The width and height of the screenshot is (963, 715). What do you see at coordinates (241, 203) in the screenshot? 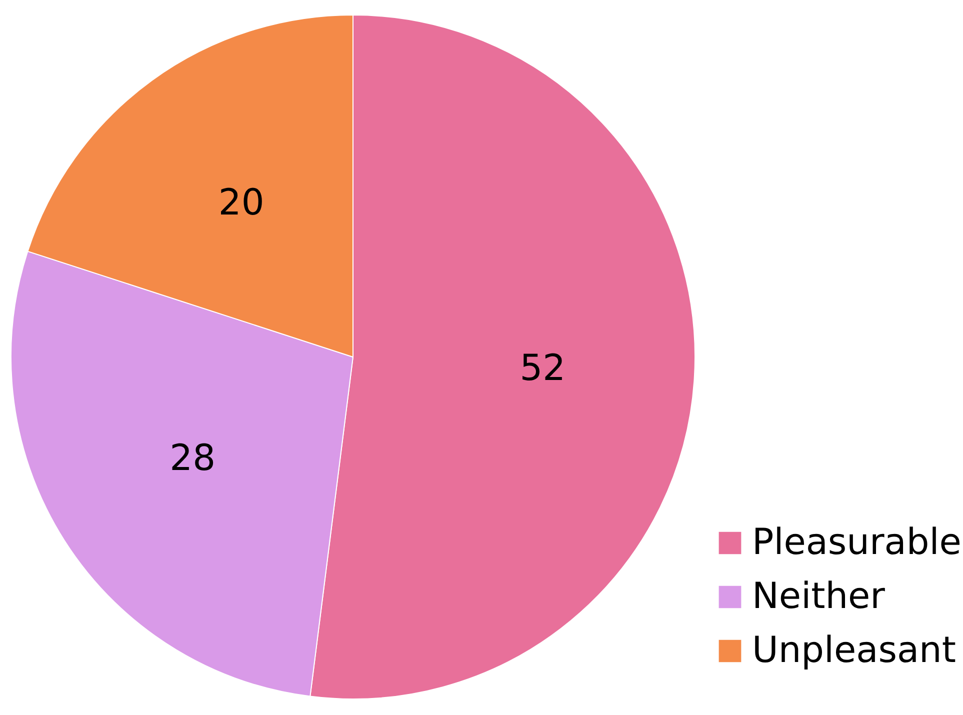
I see `data-label: 20` at bounding box center [241, 203].